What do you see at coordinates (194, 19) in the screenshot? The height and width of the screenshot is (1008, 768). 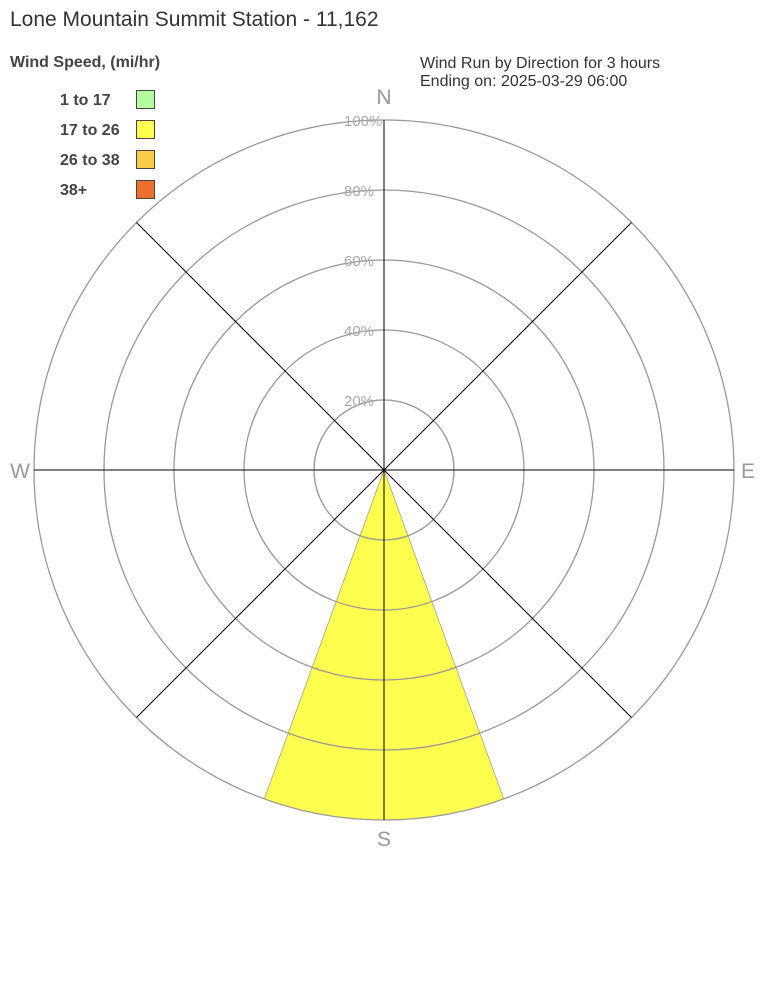 I see `chart-title: Lone Mountain Summit Station - 11,162` at bounding box center [194, 19].